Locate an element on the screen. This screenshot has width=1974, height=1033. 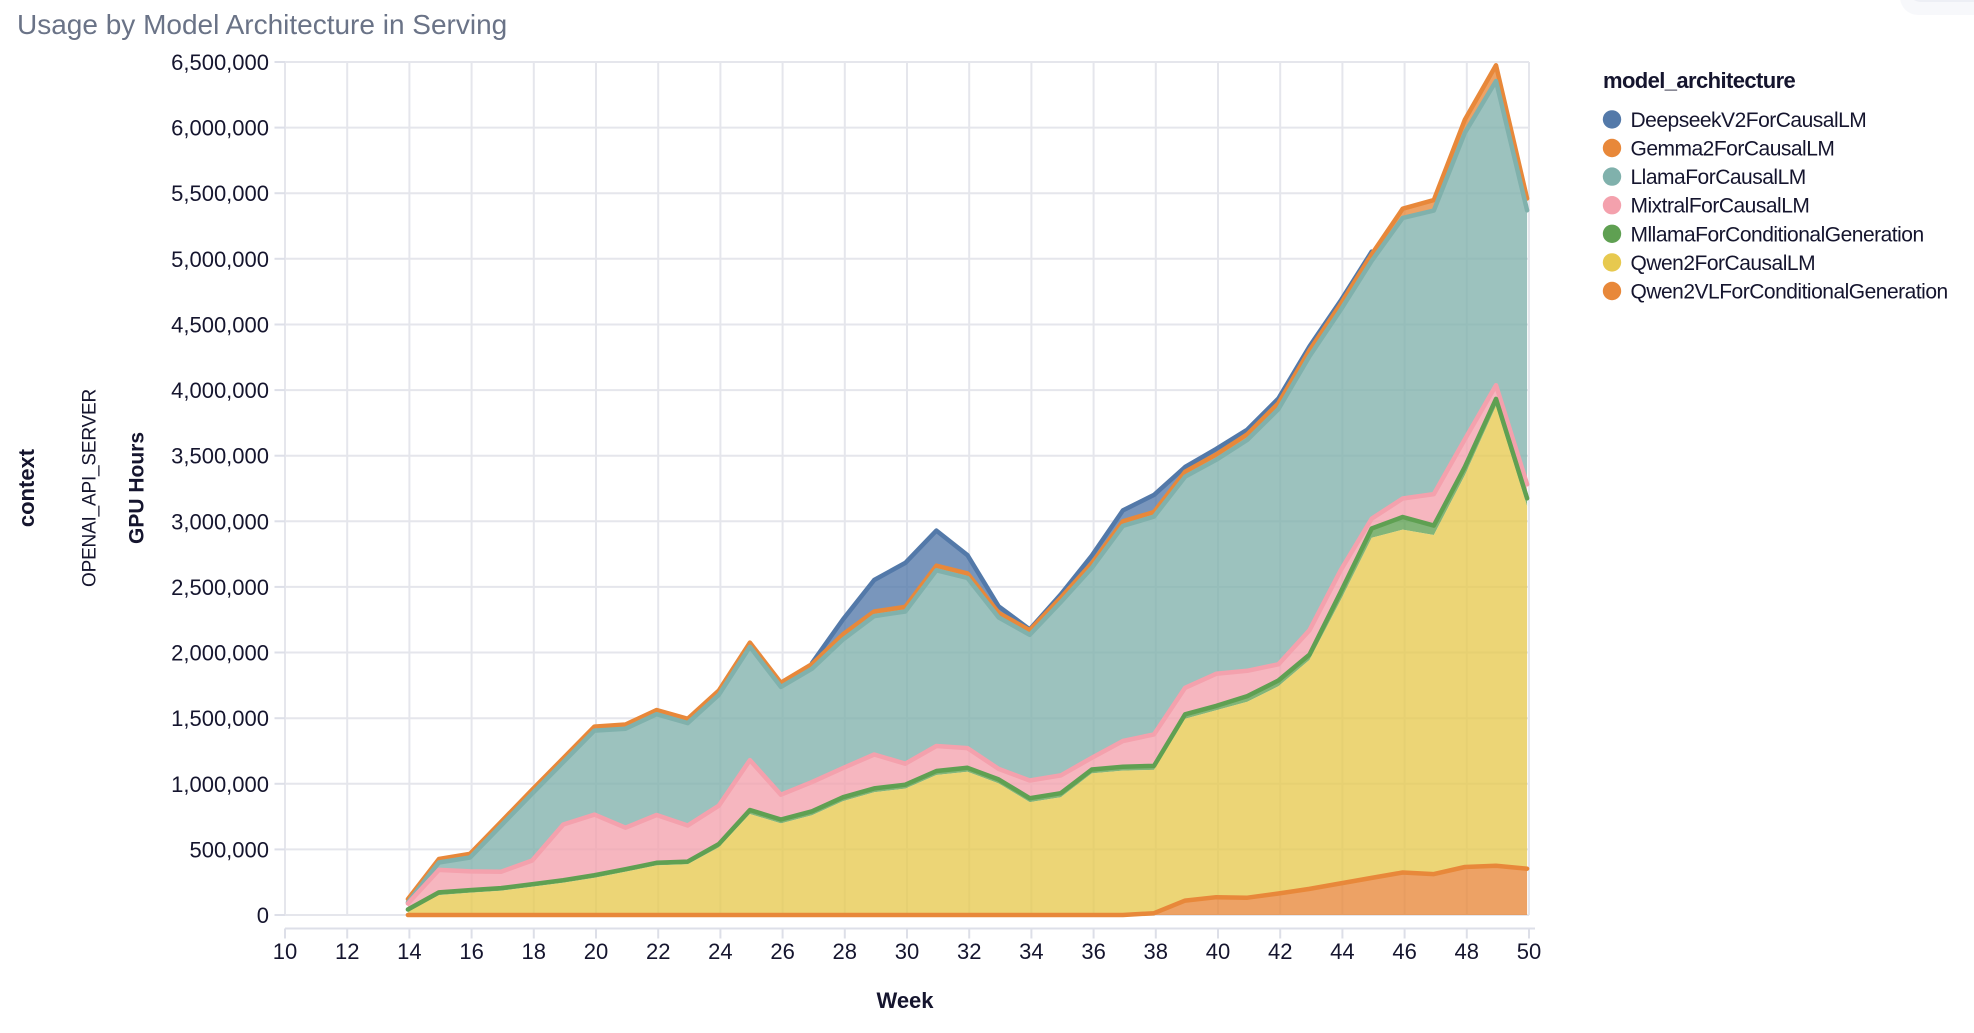
svg-text: 44 is located at coordinates (1342, 951).